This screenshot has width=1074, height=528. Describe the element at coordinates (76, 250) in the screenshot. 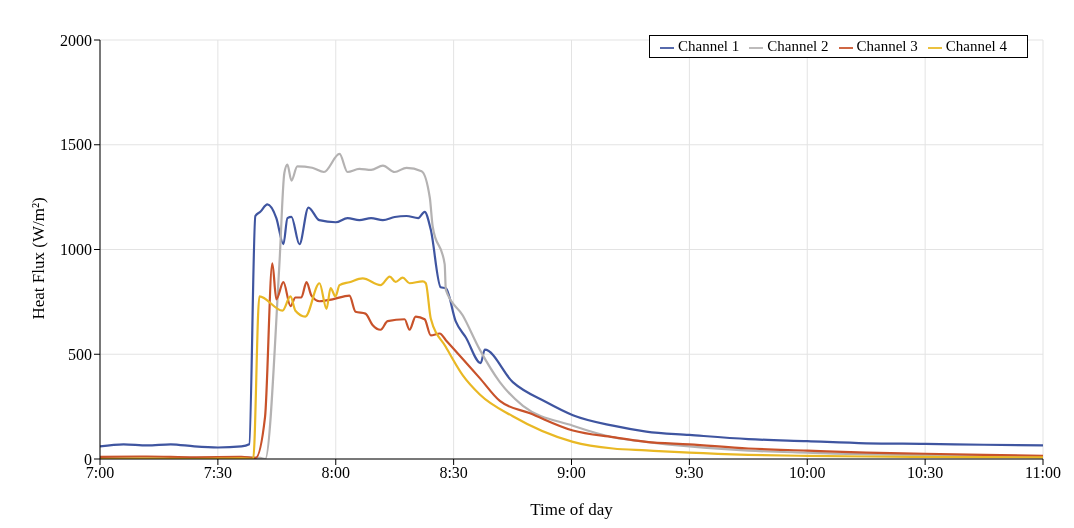

I see `y-tick-label: 1000` at that location.